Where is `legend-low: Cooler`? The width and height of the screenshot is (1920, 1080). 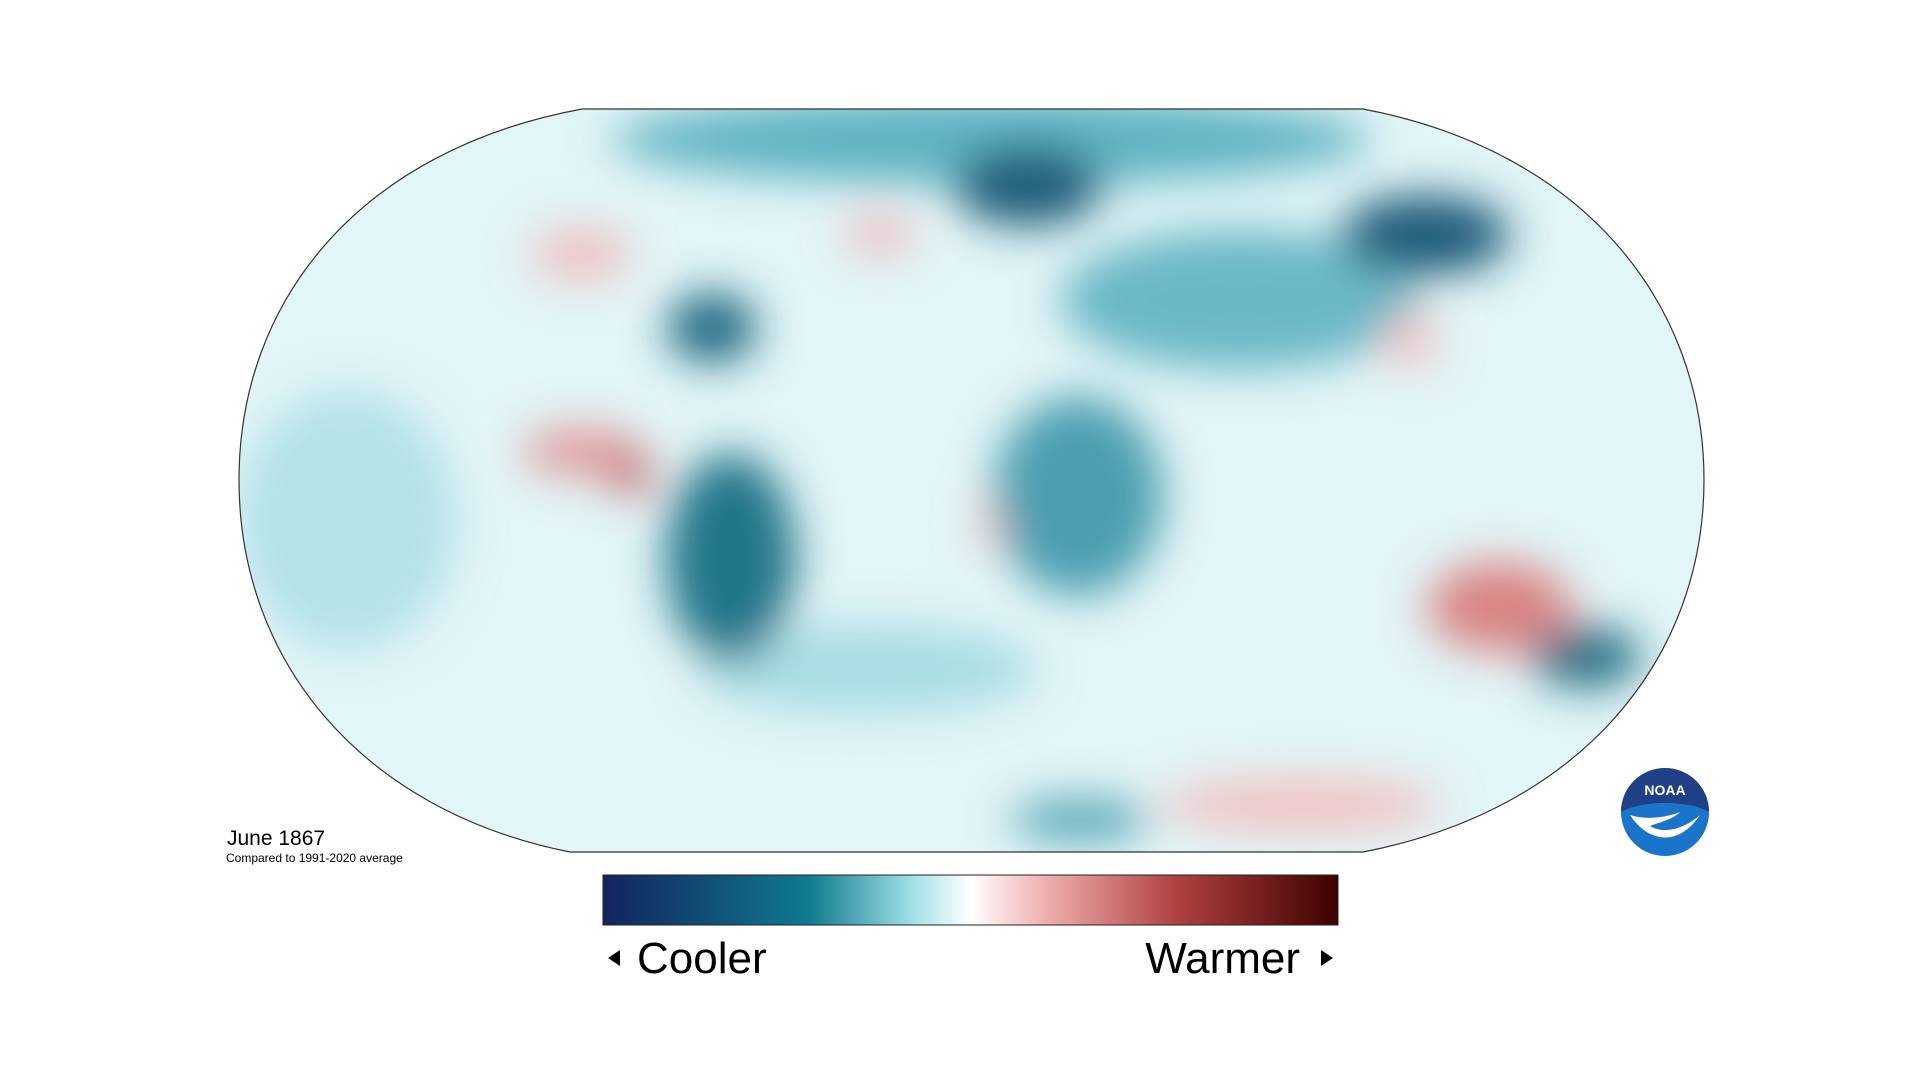 legend-low: Cooler is located at coordinates (702, 958).